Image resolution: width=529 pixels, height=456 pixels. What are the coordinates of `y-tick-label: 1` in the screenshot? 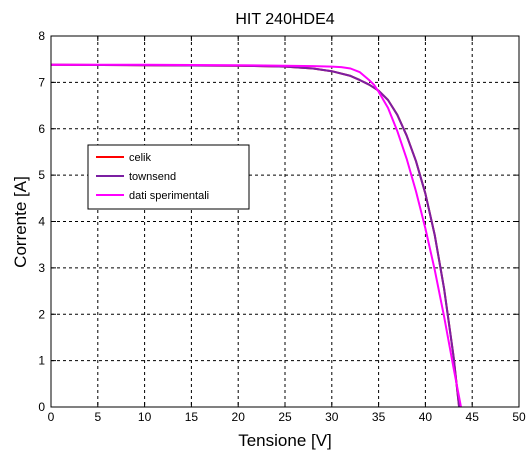 It's located at (41, 361).